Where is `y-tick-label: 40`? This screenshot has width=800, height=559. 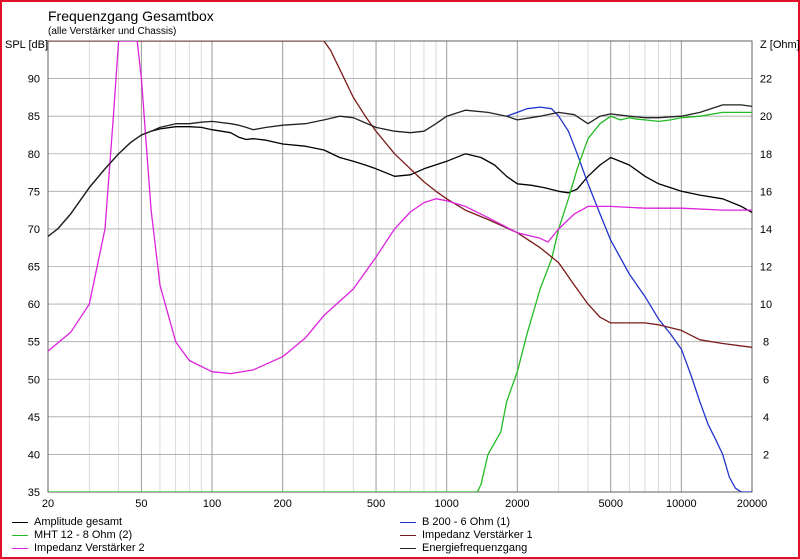 y-tick-label: 40 is located at coordinates (34, 455).